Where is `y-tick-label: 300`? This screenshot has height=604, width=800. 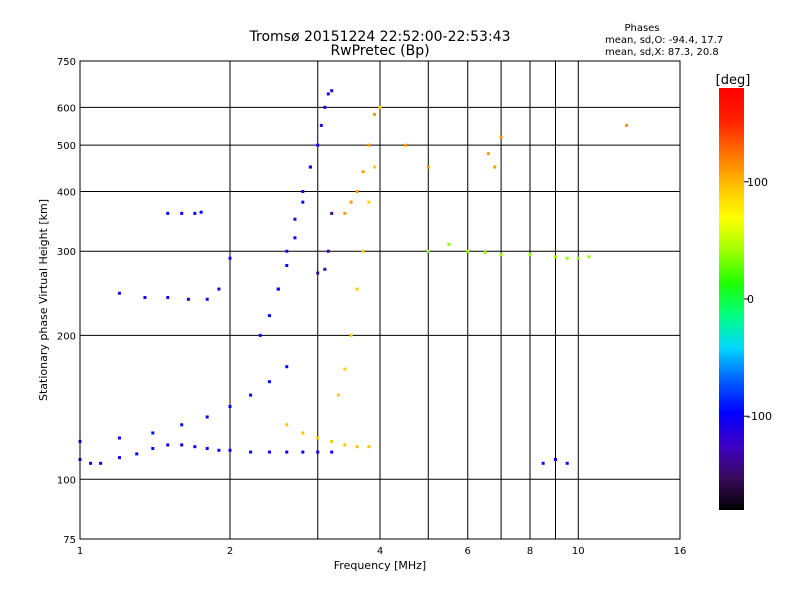 y-tick-label: 300 is located at coordinates (66, 252).